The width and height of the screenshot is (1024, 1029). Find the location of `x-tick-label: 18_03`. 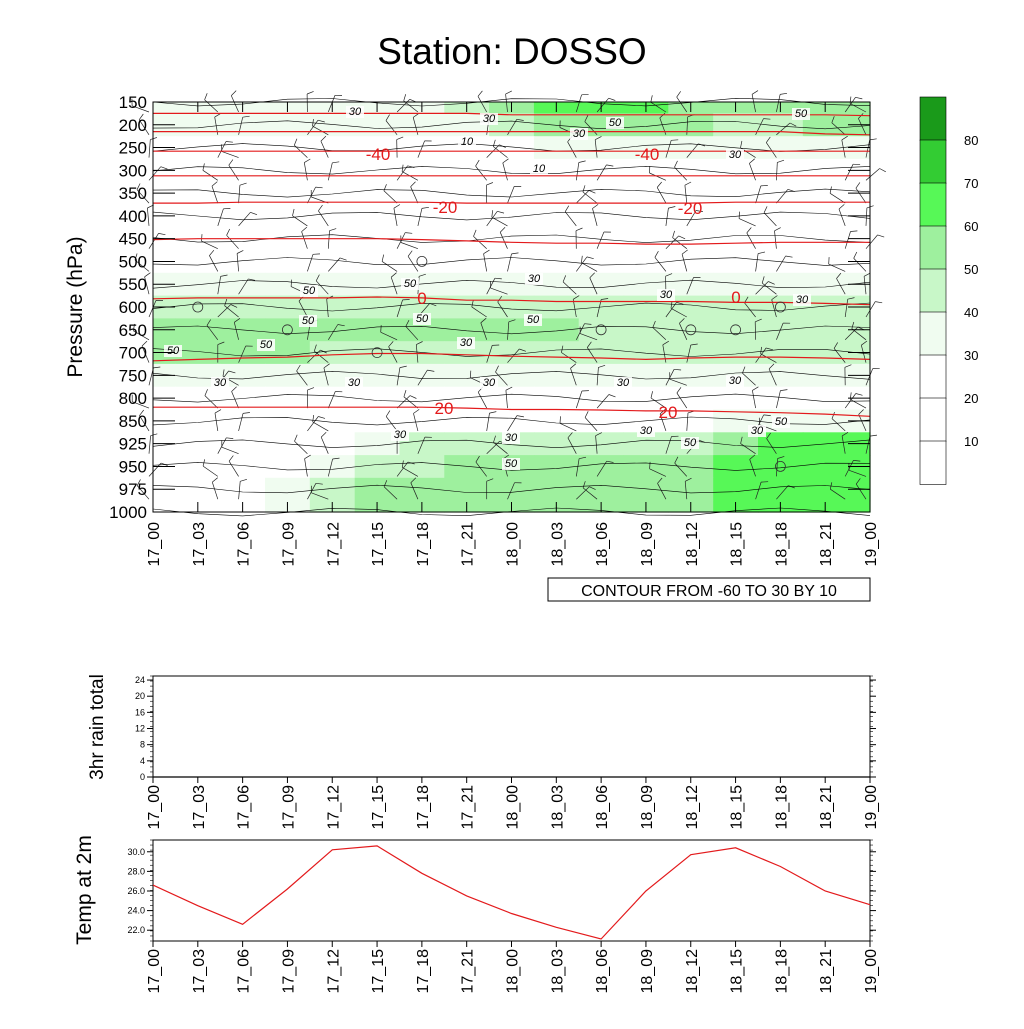

x-tick-label: 18_03 is located at coordinates (557, 807).